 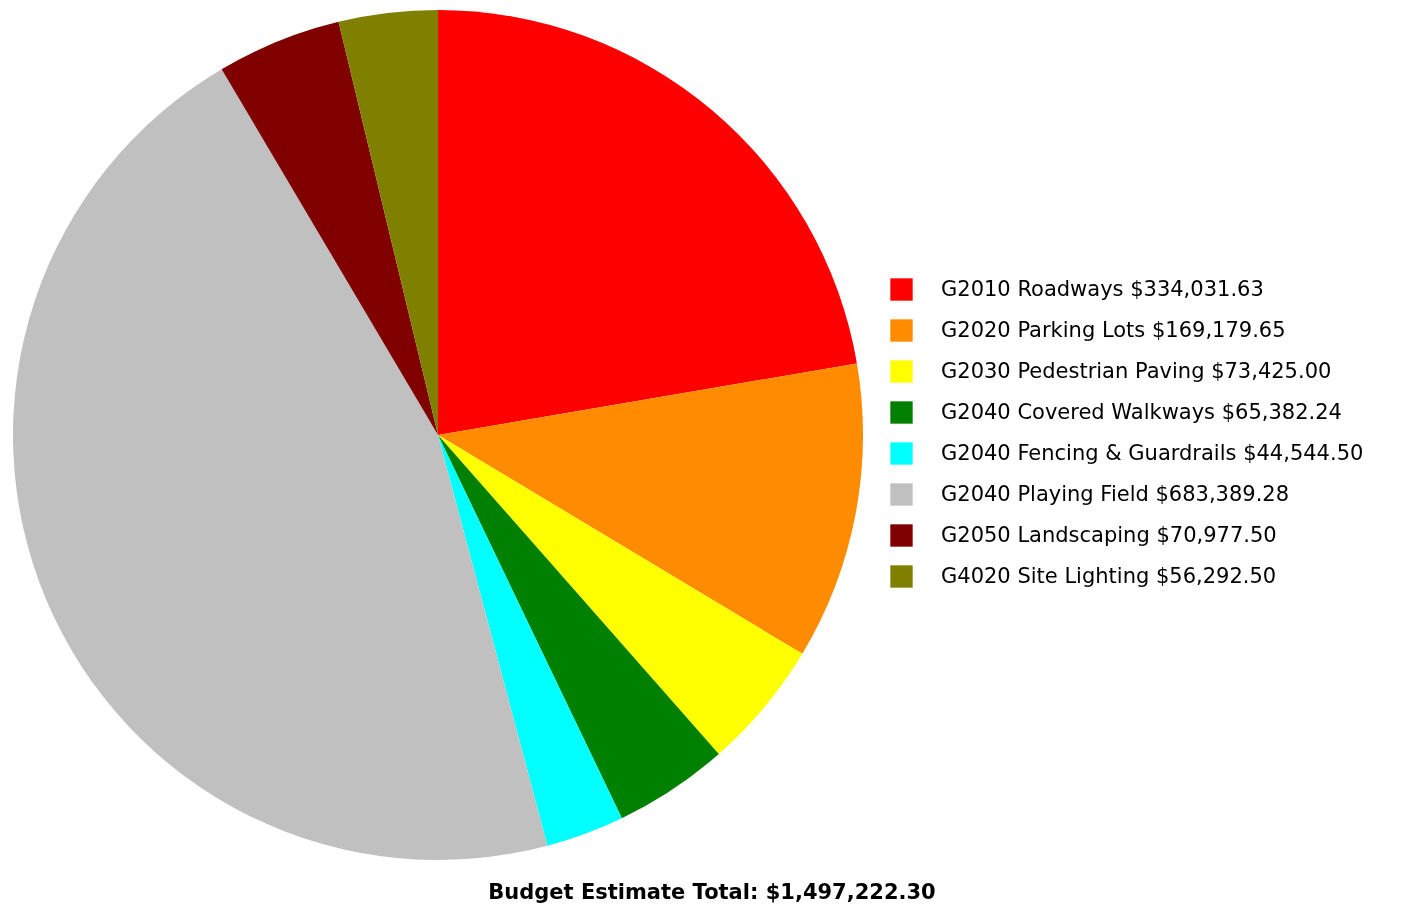 What do you see at coordinates (1141, 411) in the screenshot?
I see `legend-label: G2040 Covered Walkways $65,382.24` at bounding box center [1141, 411].